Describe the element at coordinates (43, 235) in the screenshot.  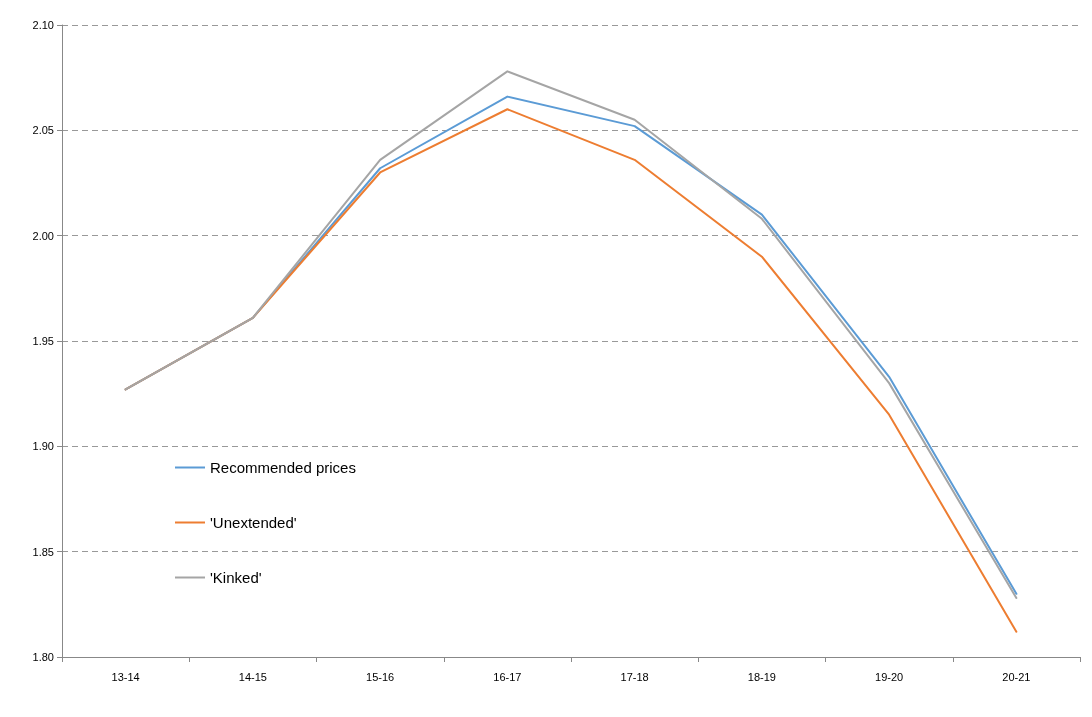
I see `y-tick-label: 2.00` at that location.